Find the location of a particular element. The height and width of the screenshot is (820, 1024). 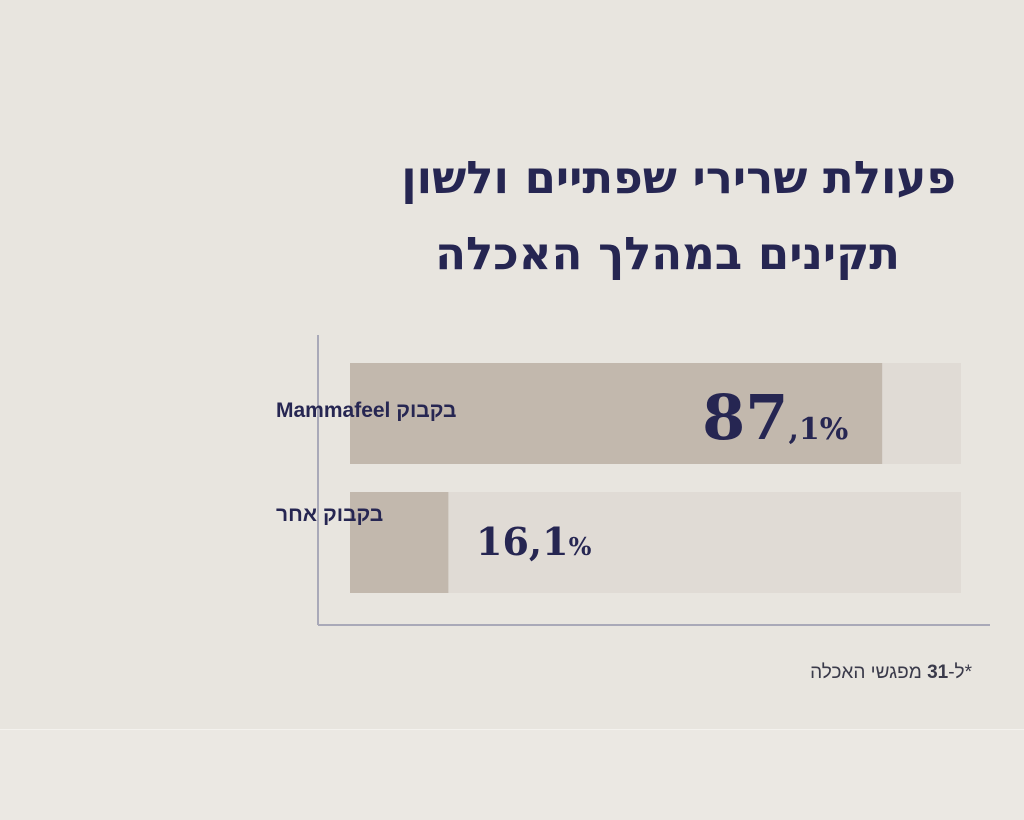

footnote-number: 31 is located at coordinates (938, 672).